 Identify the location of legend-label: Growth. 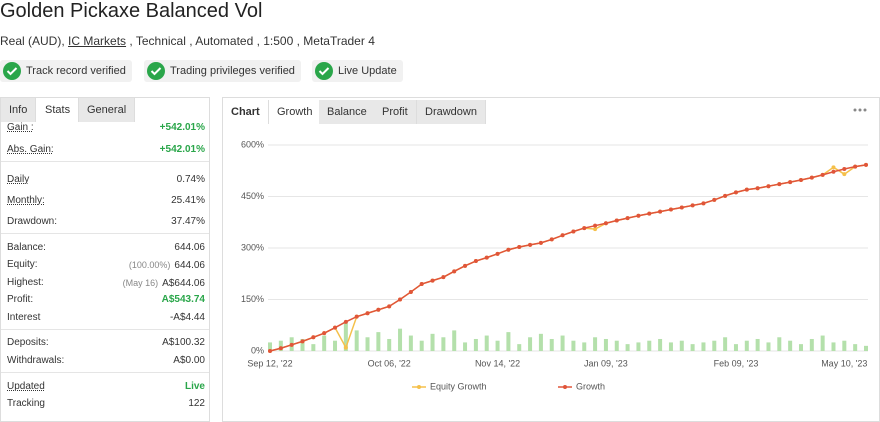
(590, 386).